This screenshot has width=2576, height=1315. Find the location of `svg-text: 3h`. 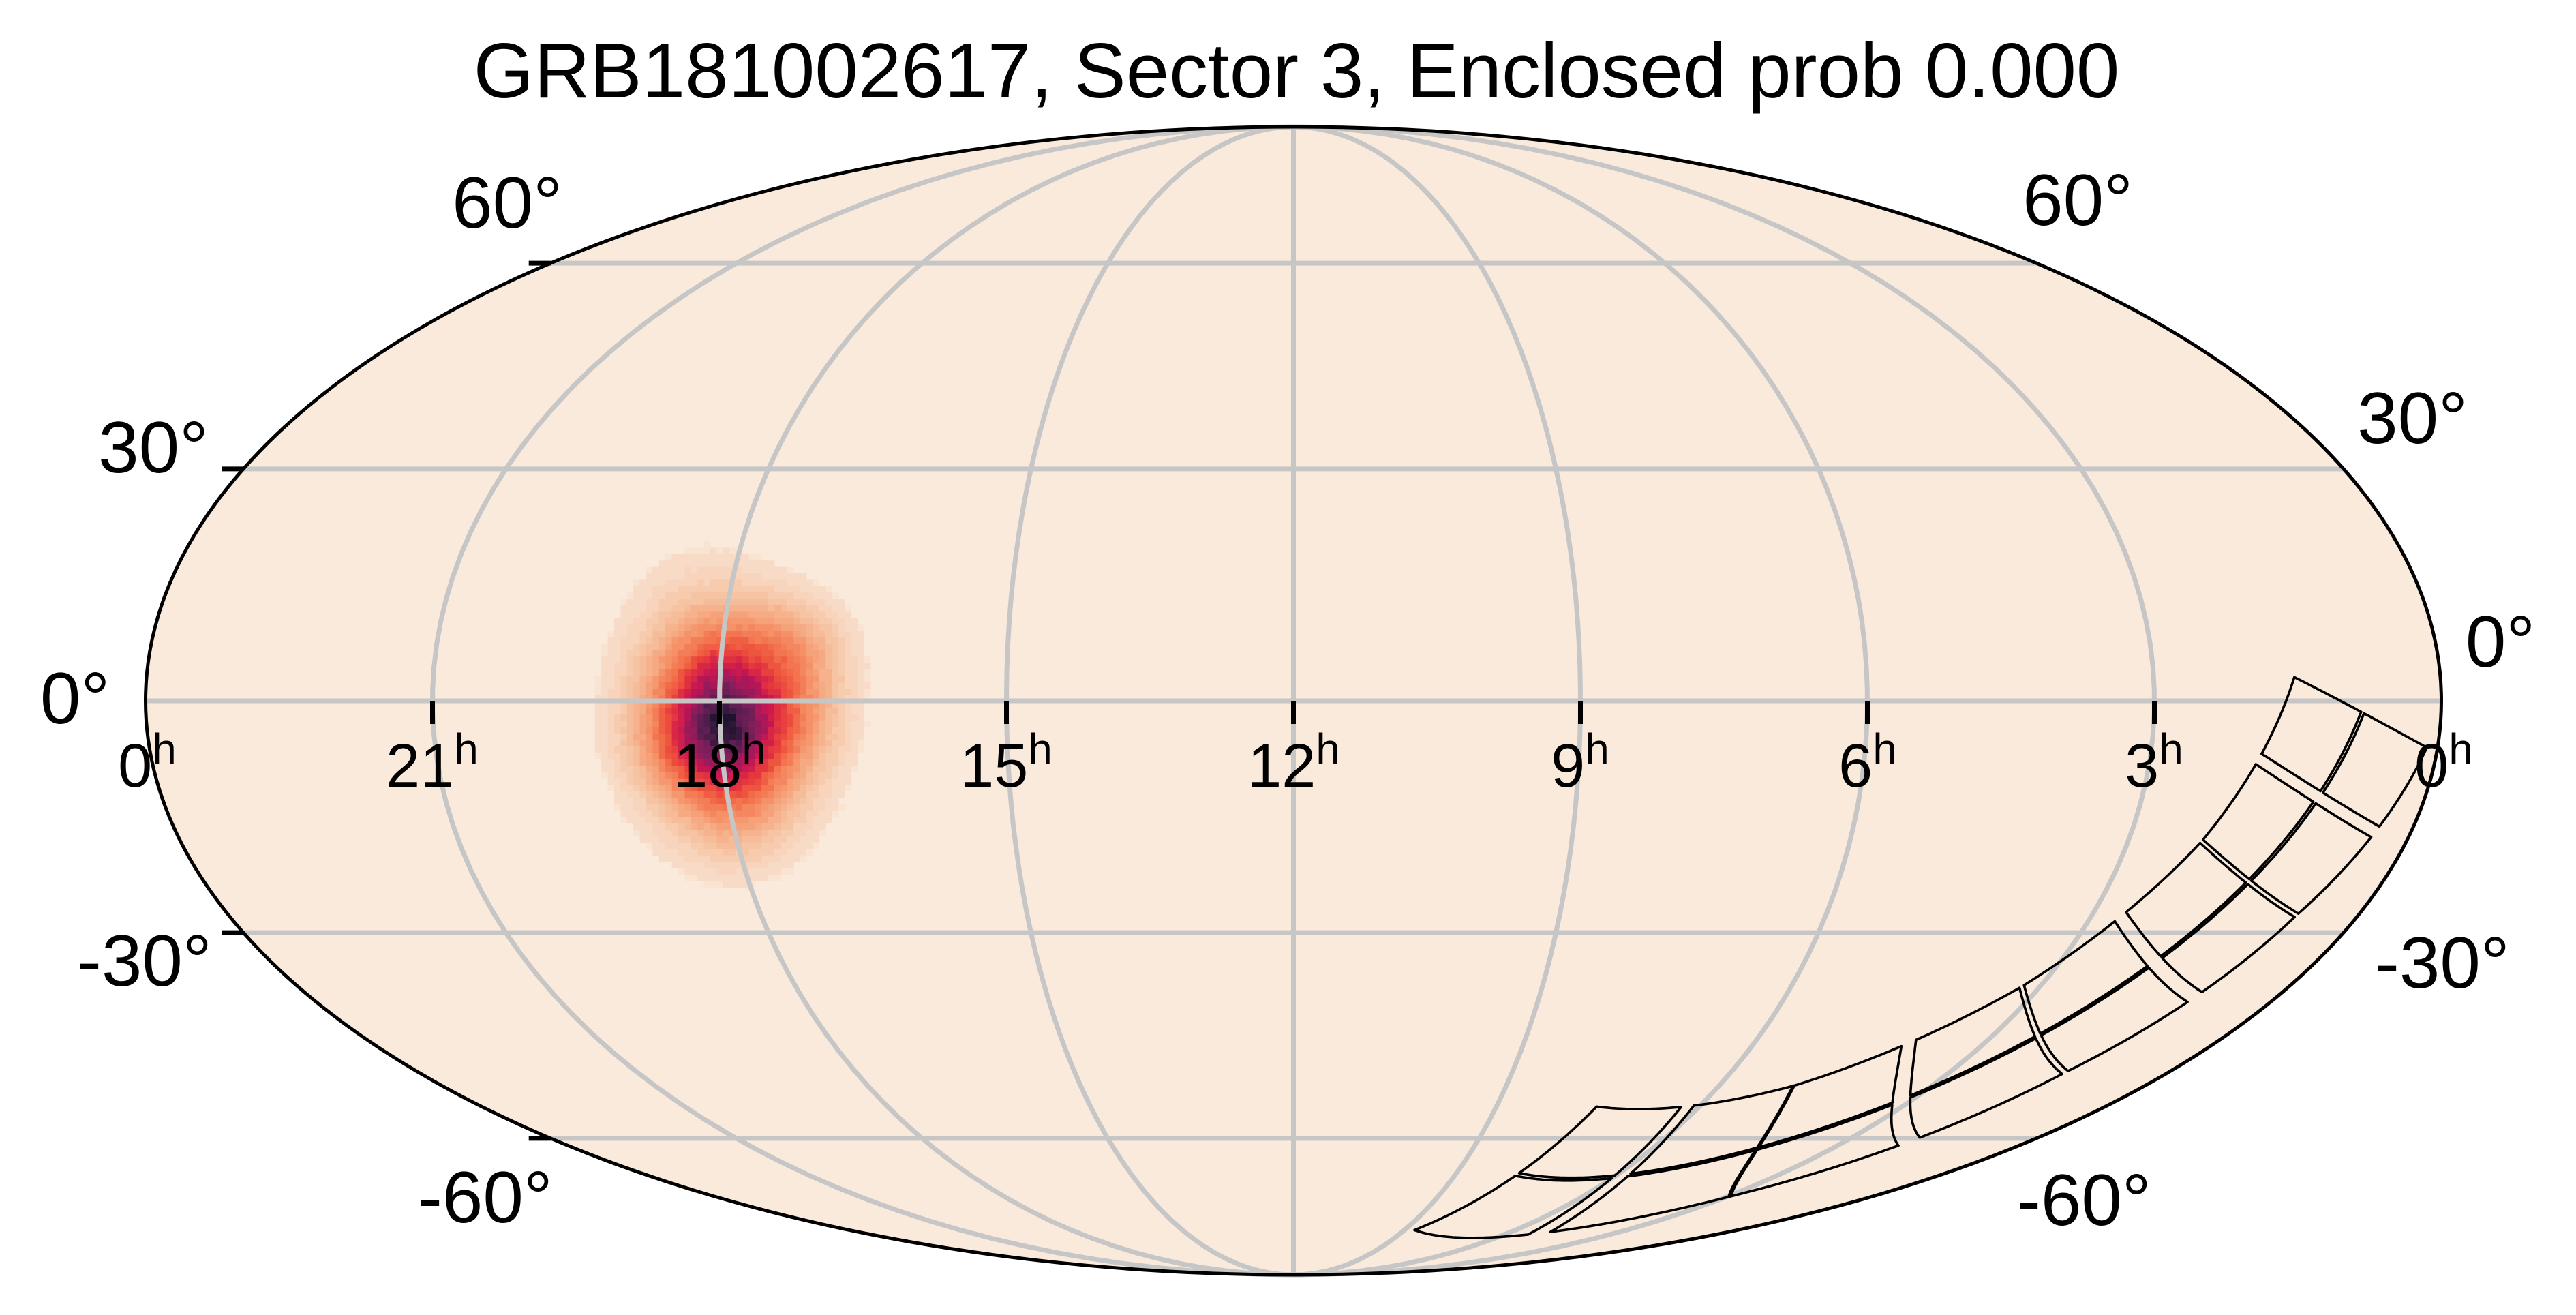

svg-text: 3h is located at coordinates (2154, 762).